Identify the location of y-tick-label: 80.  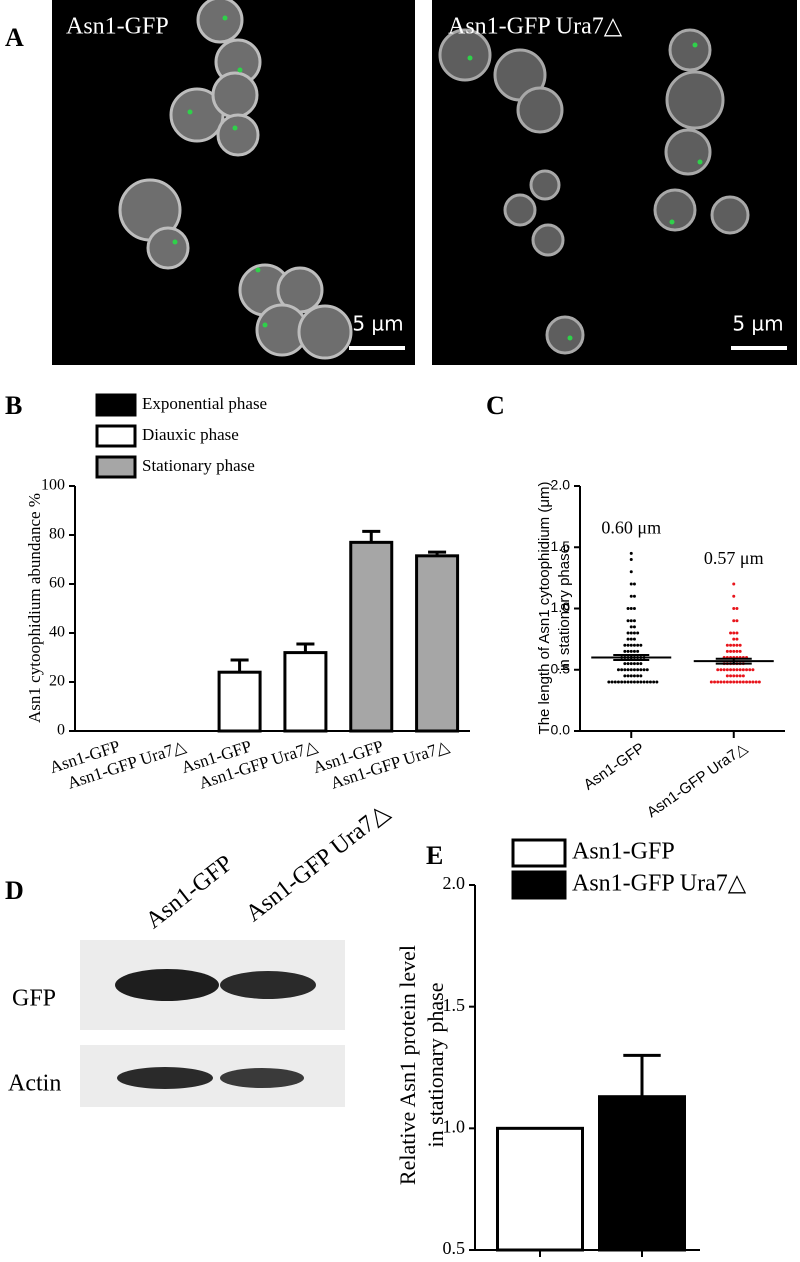
(57, 534).